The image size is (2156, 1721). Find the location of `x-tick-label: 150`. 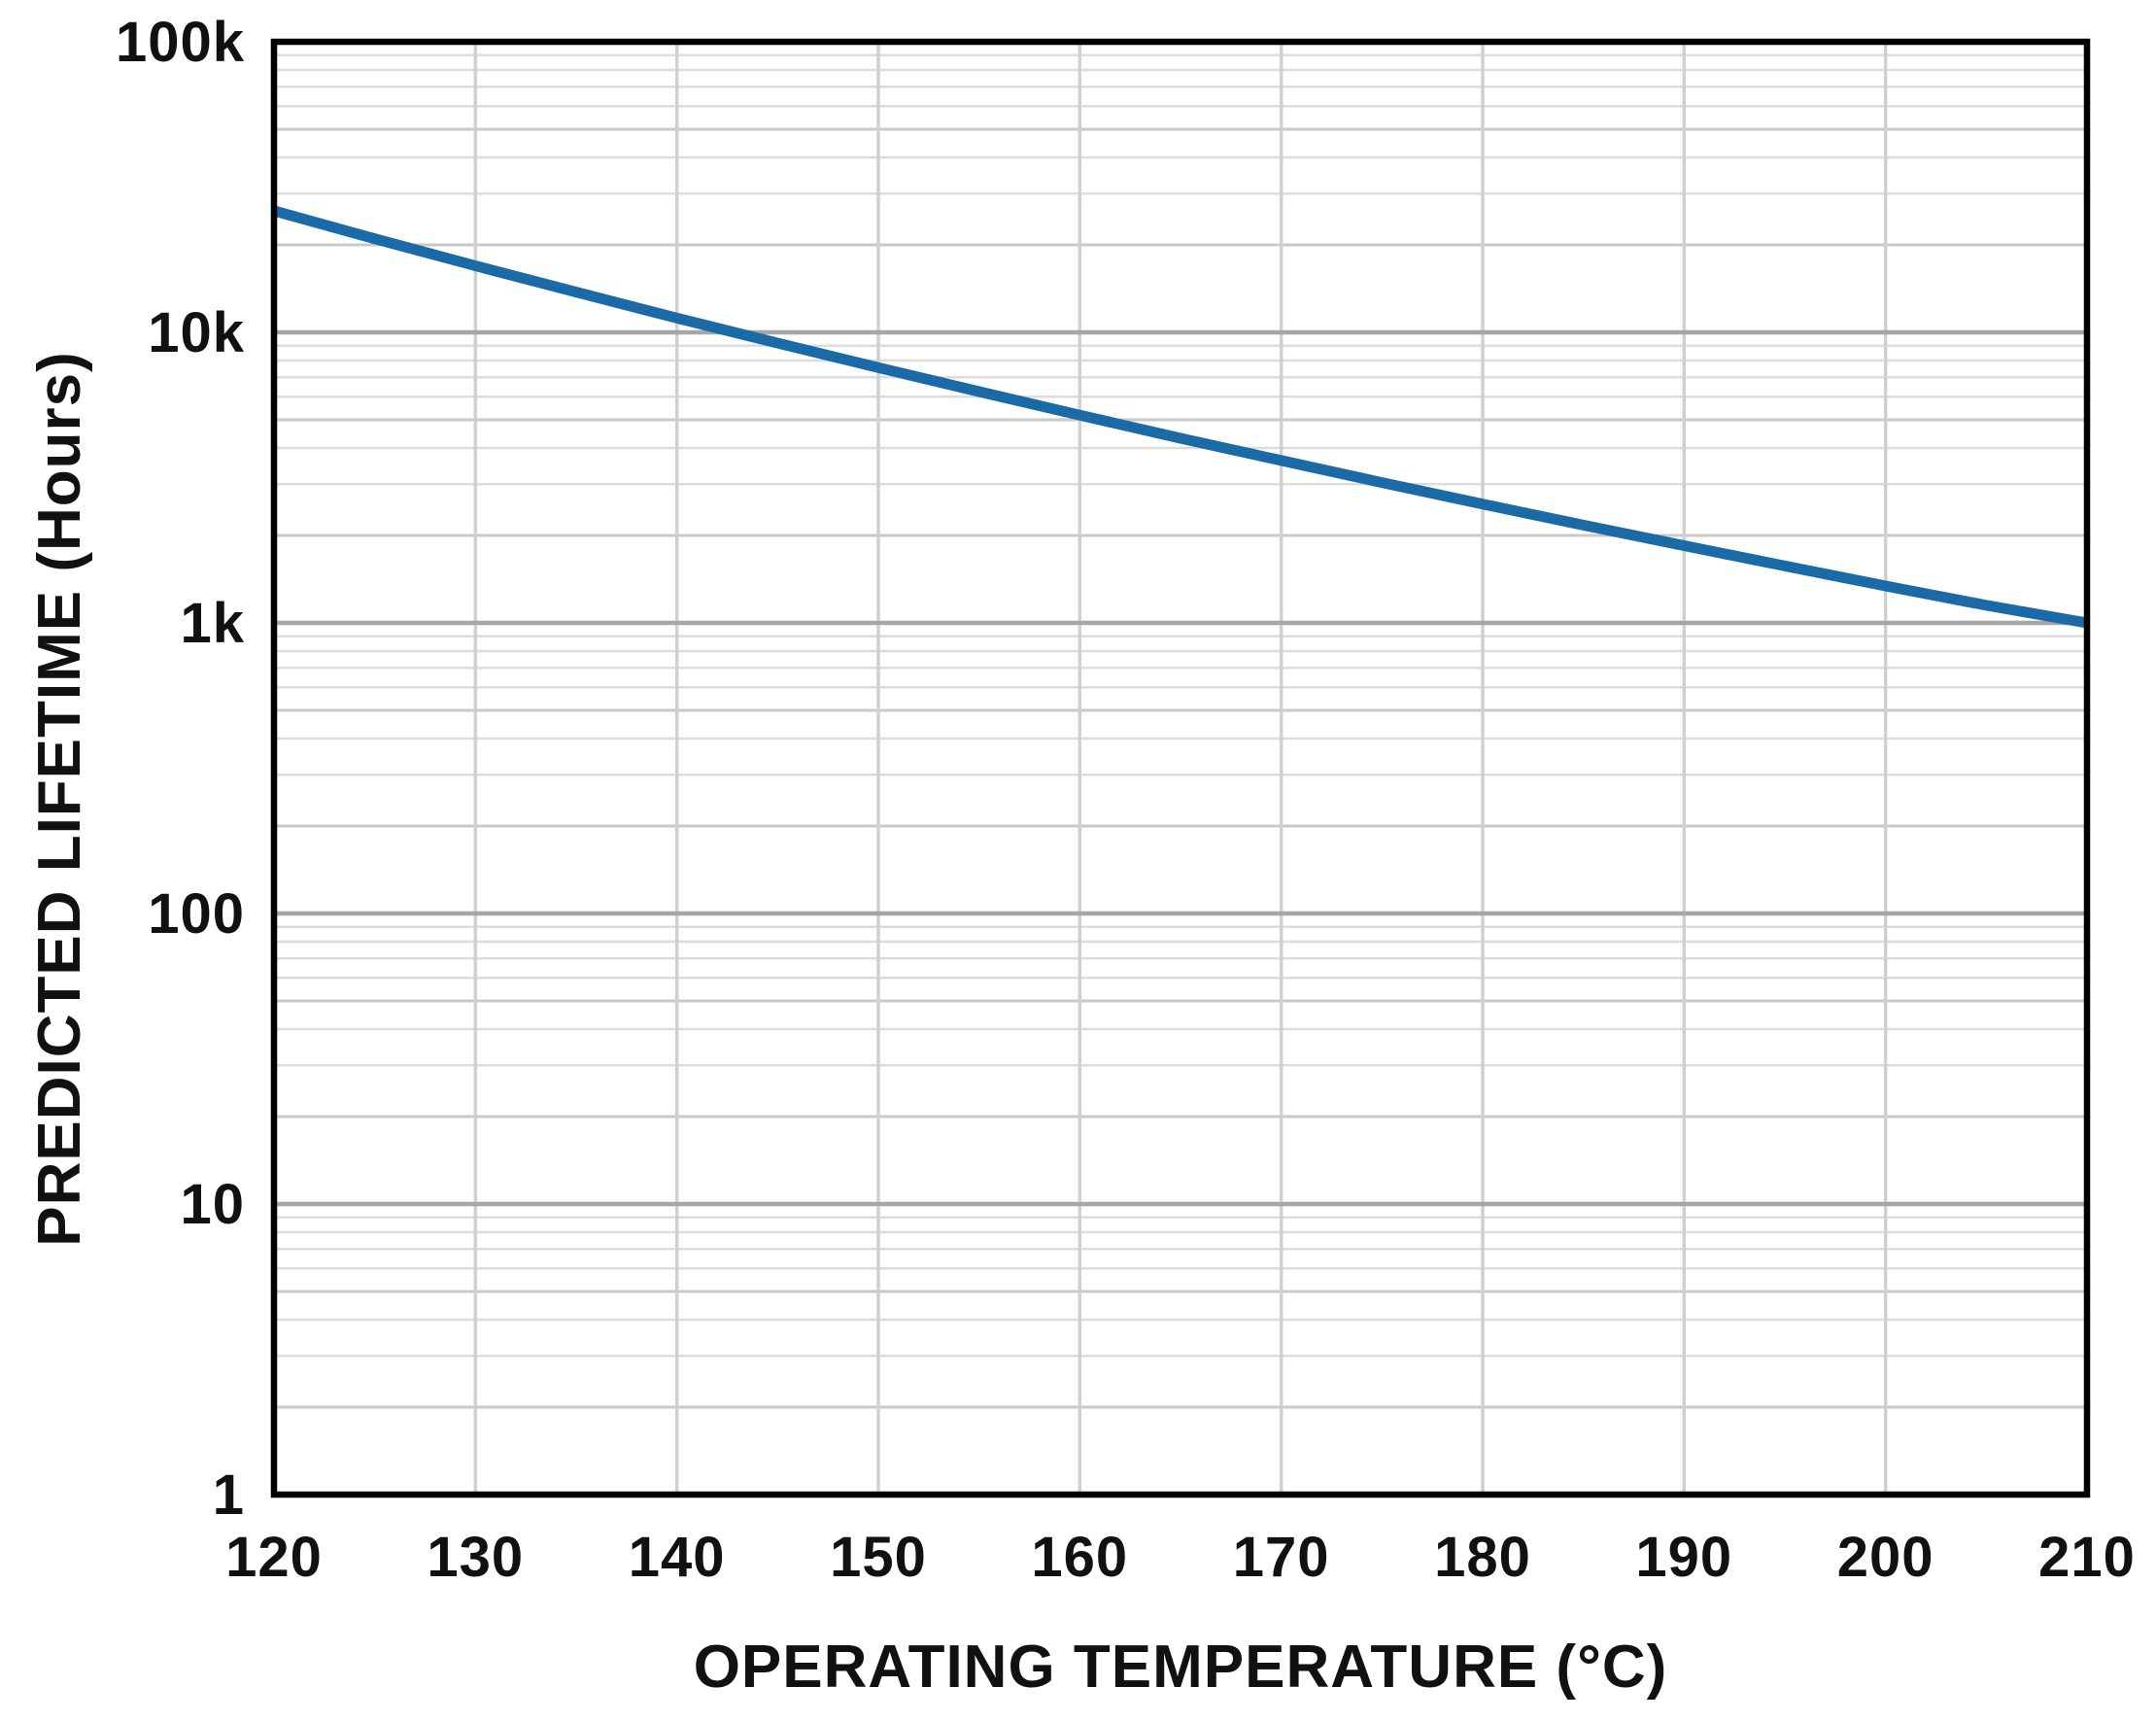

x-tick-label: 150 is located at coordinates (878, 1557).